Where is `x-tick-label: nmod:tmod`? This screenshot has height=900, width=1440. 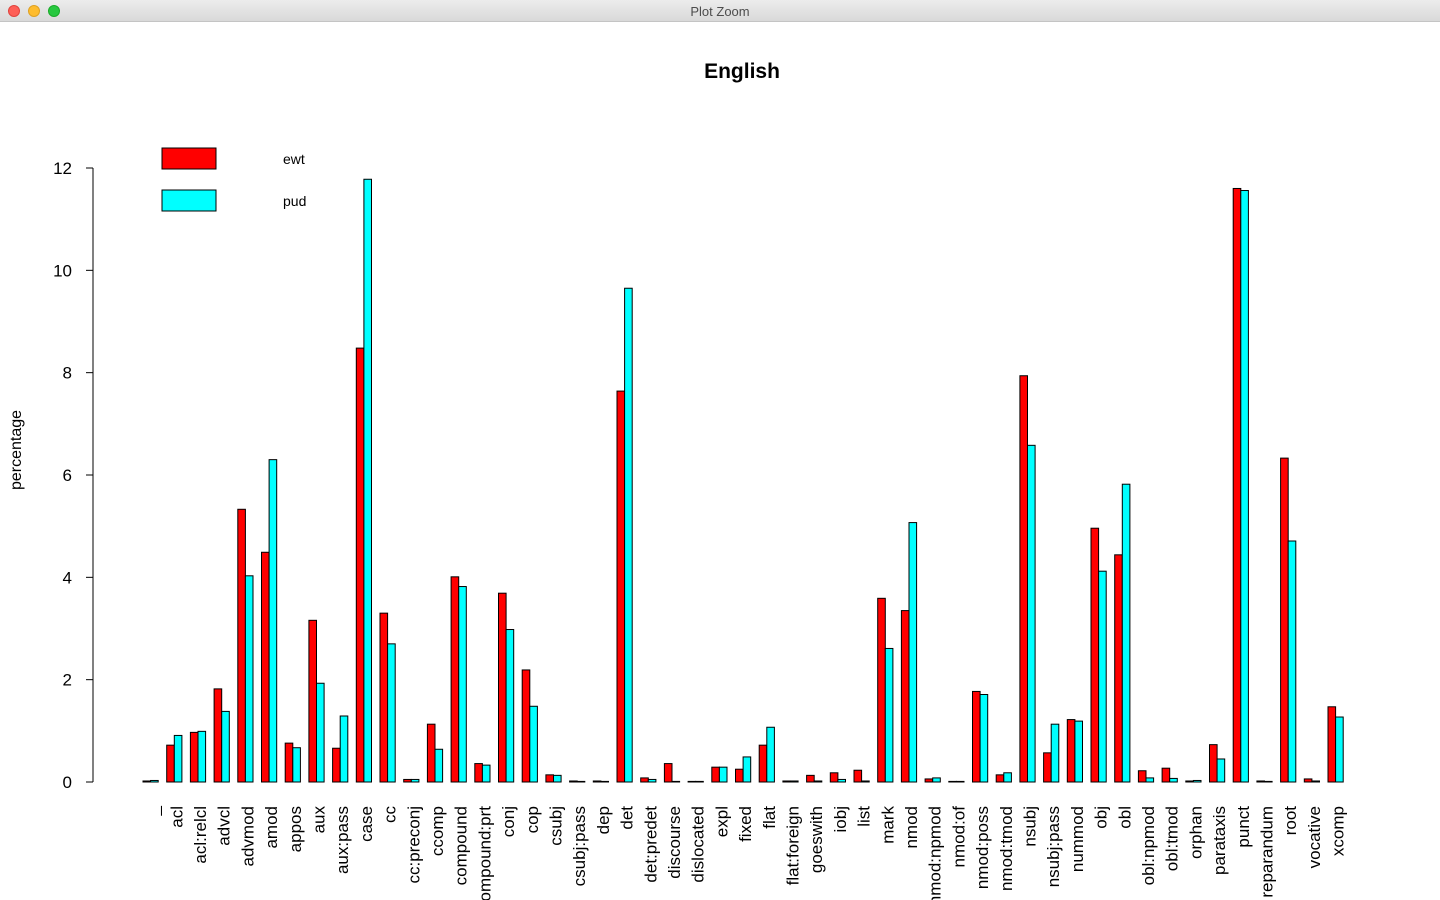 x-tick-label: nmod:tmod is located at coordinates (1006, 848).